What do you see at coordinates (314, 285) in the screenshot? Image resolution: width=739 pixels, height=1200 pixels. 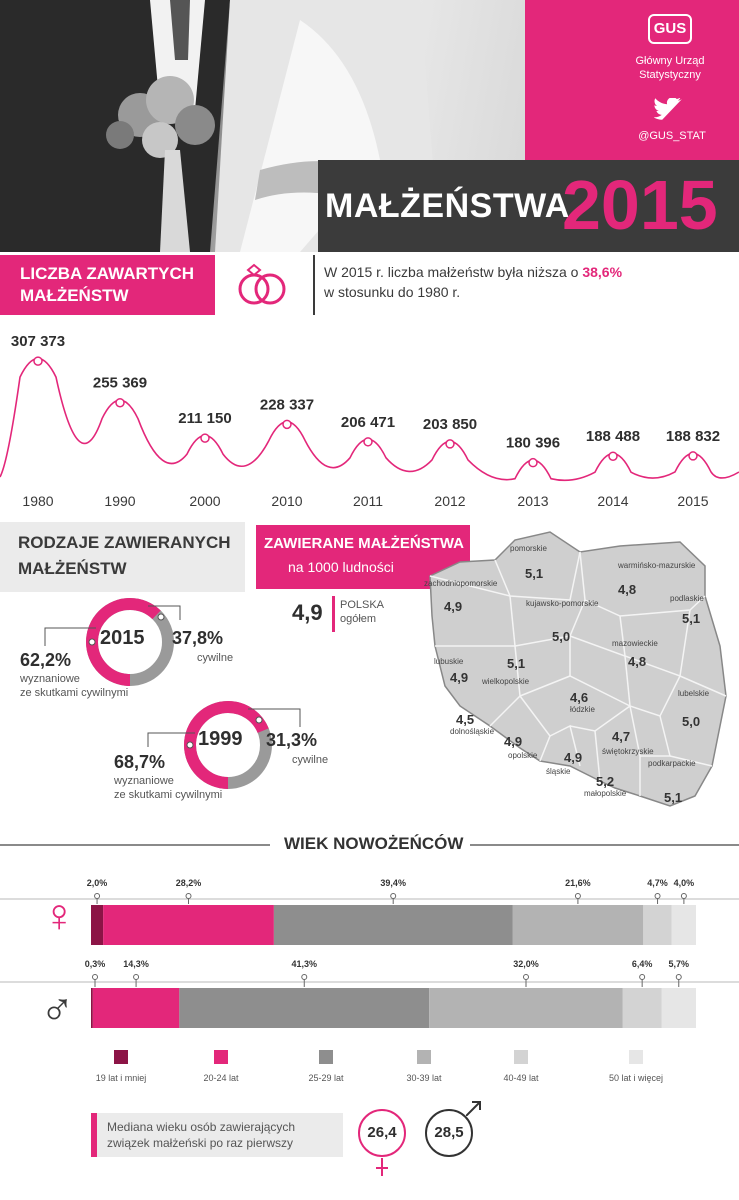 I see `divider` at bounding box center [314, 285].